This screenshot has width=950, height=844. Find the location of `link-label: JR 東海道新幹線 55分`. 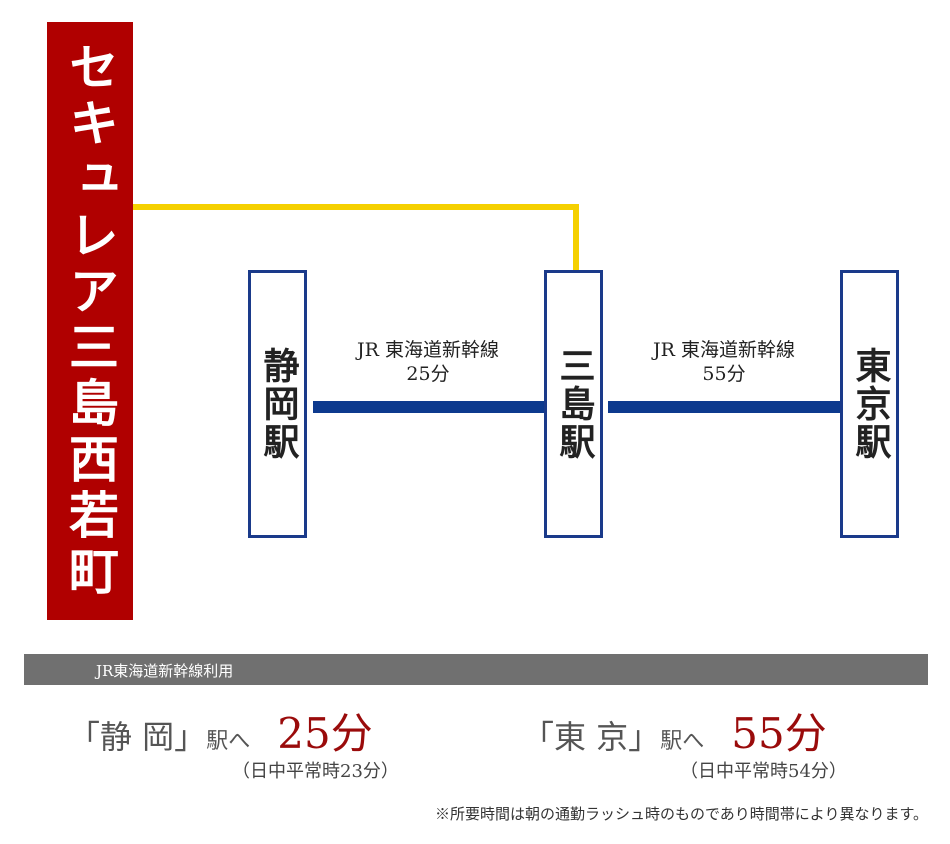

link-label: JR 東海道新幹線 55分 is located at coordinates (724, 362).